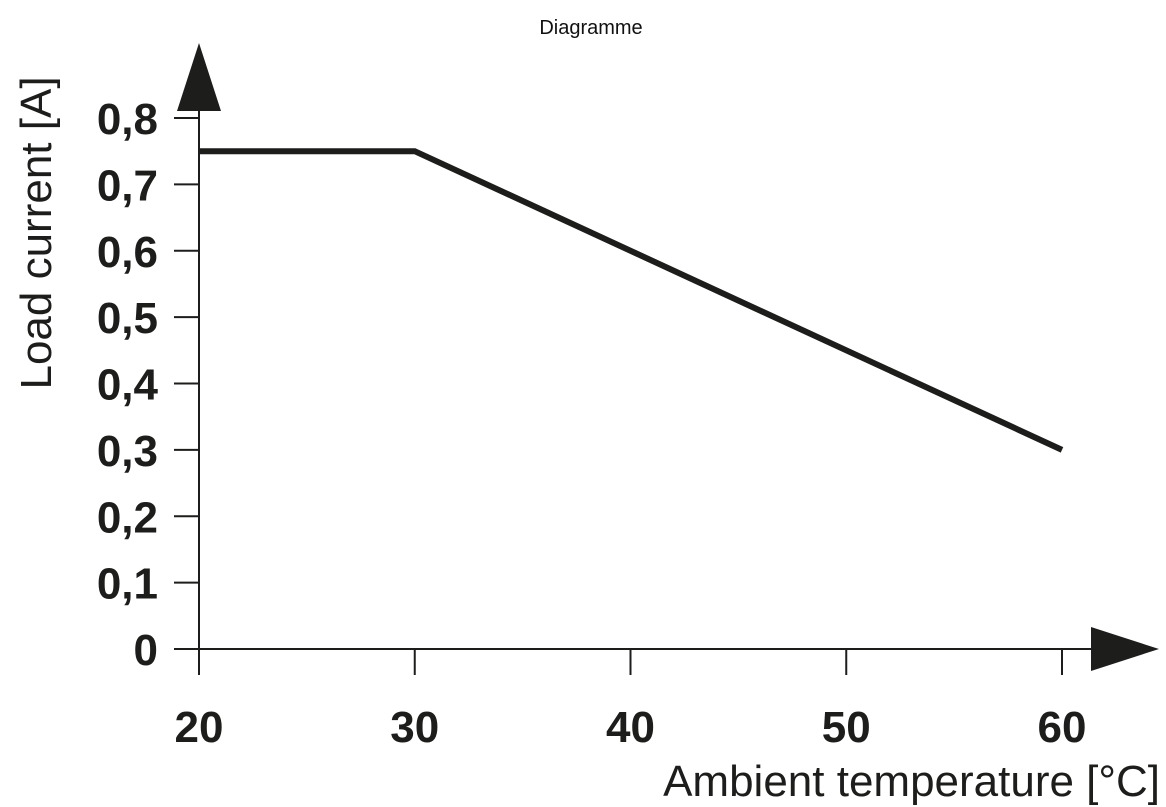 The height and width of the screenshot is (807, 1166). What do you see at coordinates (127, 517) in the screenshot?
I see `y-tick-label: 0,2` at bounding box center [127, 517].